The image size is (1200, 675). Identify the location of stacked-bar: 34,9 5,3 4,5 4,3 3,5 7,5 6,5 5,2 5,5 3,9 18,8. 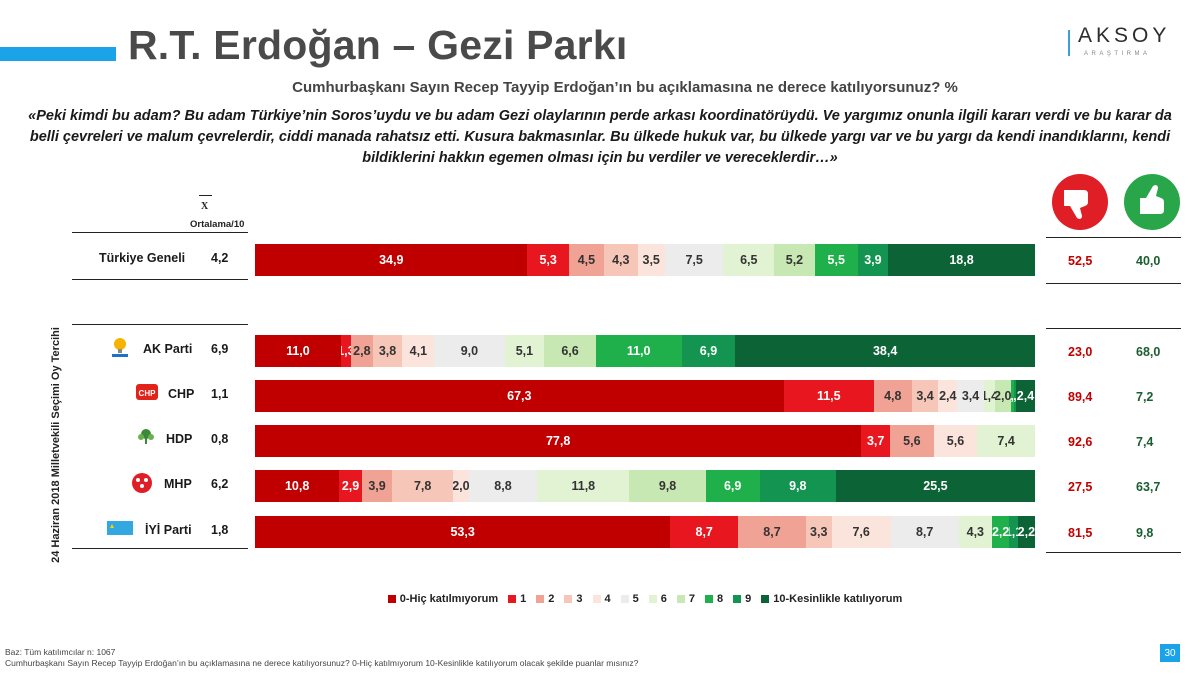
(645, 260).